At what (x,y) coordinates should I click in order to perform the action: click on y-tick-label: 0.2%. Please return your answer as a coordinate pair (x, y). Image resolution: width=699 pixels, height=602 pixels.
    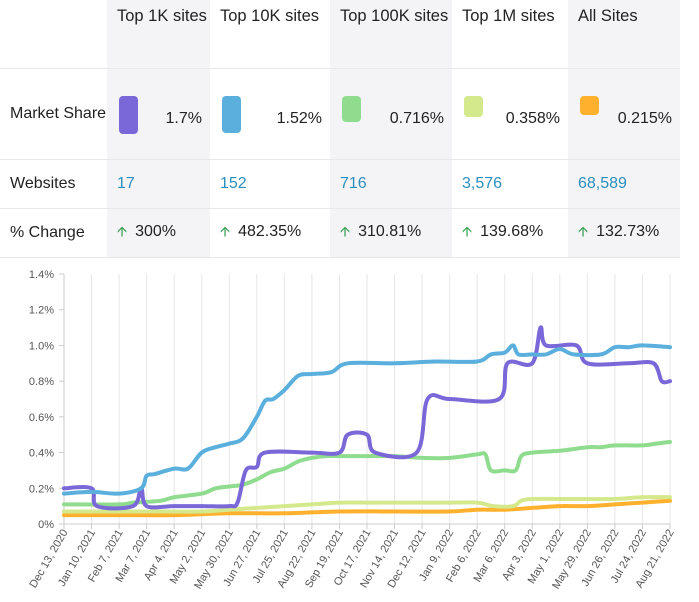
    Looking at the image, I should click on (41, 489).